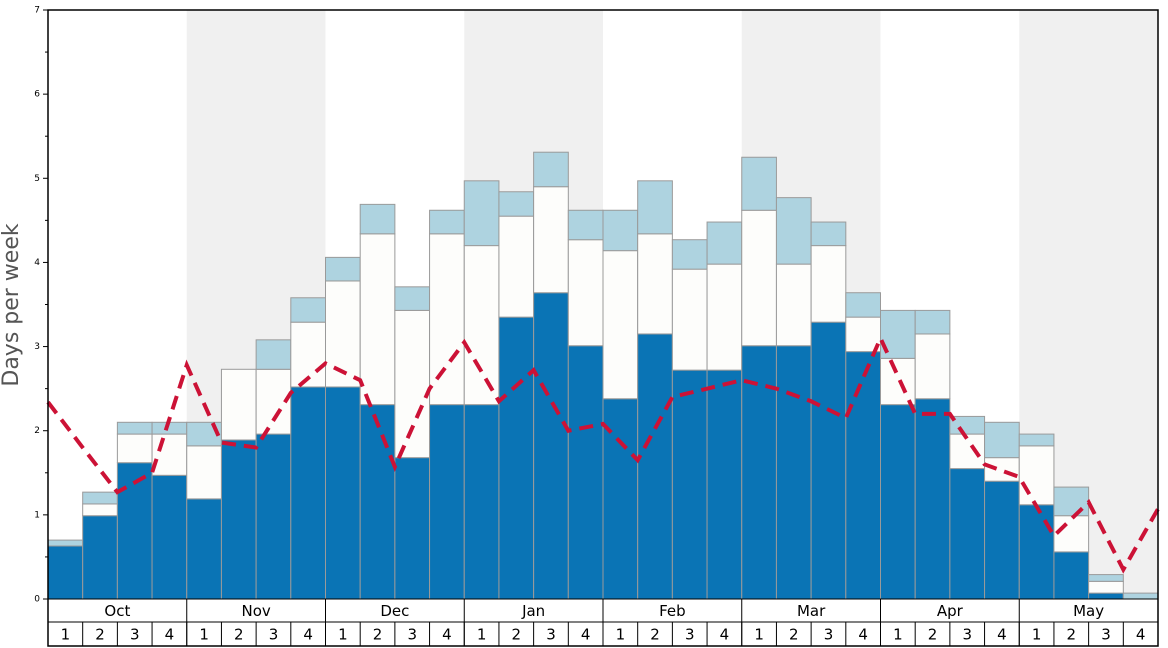  What do you see at coordinates (37, 263) in the screenshot?
I see `y-tick-label: 4` at bounding box center [37, 263].